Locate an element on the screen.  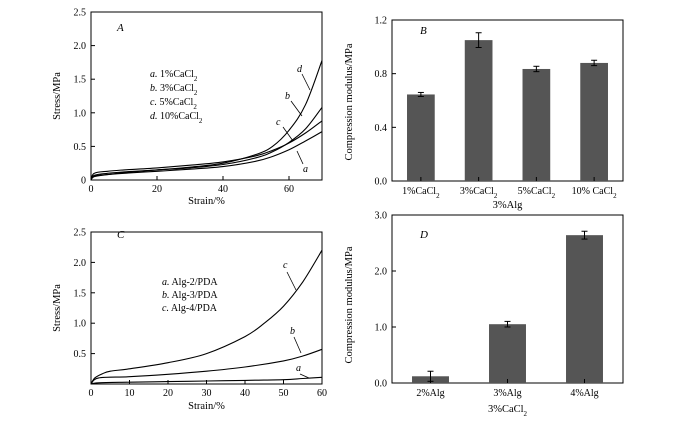
legend-entry-c: c. Alg-4/PDA is located at coordinates (190, 308).